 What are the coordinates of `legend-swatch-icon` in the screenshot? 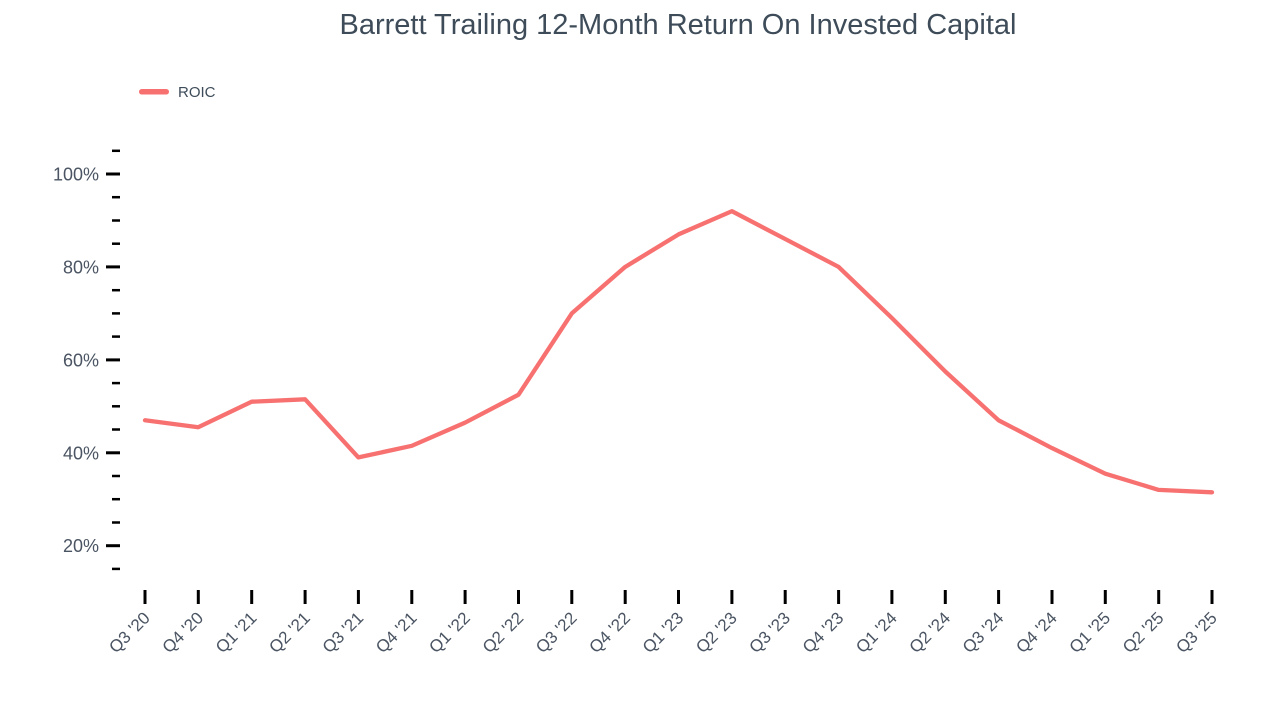 It's located at (154, 92).